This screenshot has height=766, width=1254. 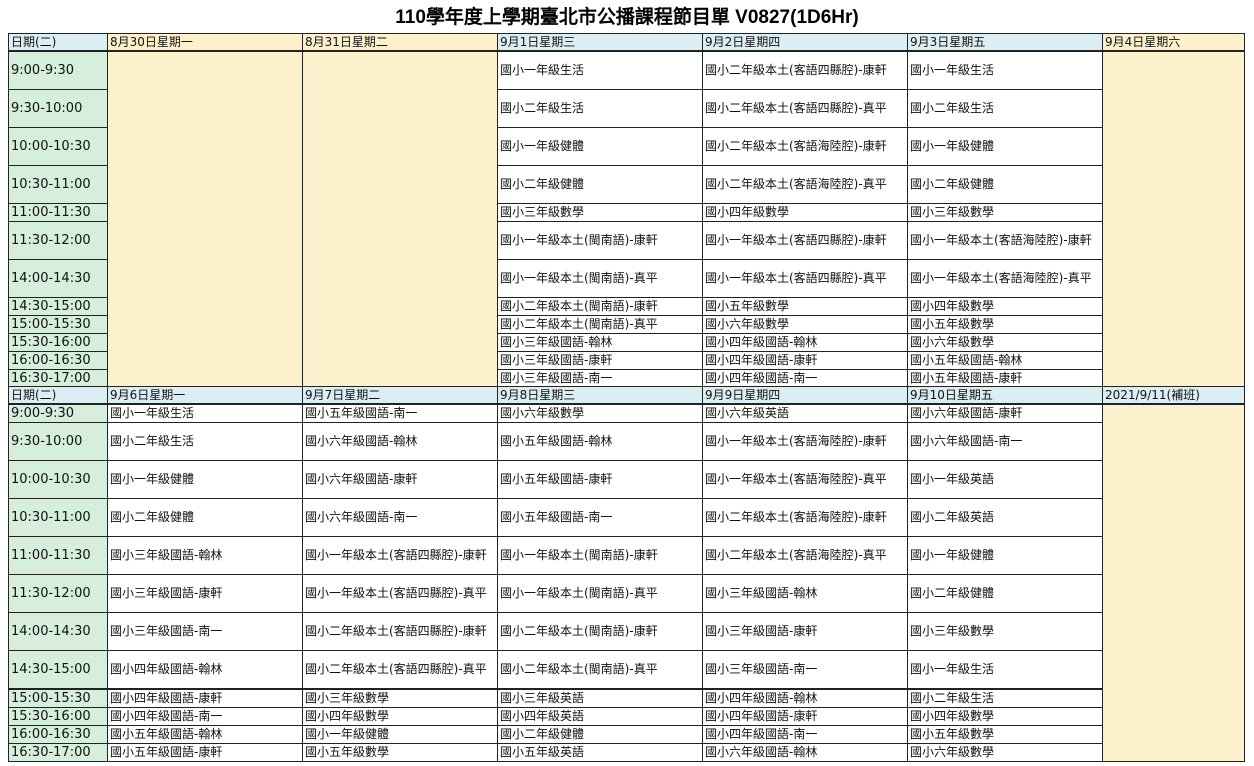 What do you see at coordinates (58, 70) in the screenshot?
I see `time-slot: 9:00-9:30` at bounding box center [58, 70].